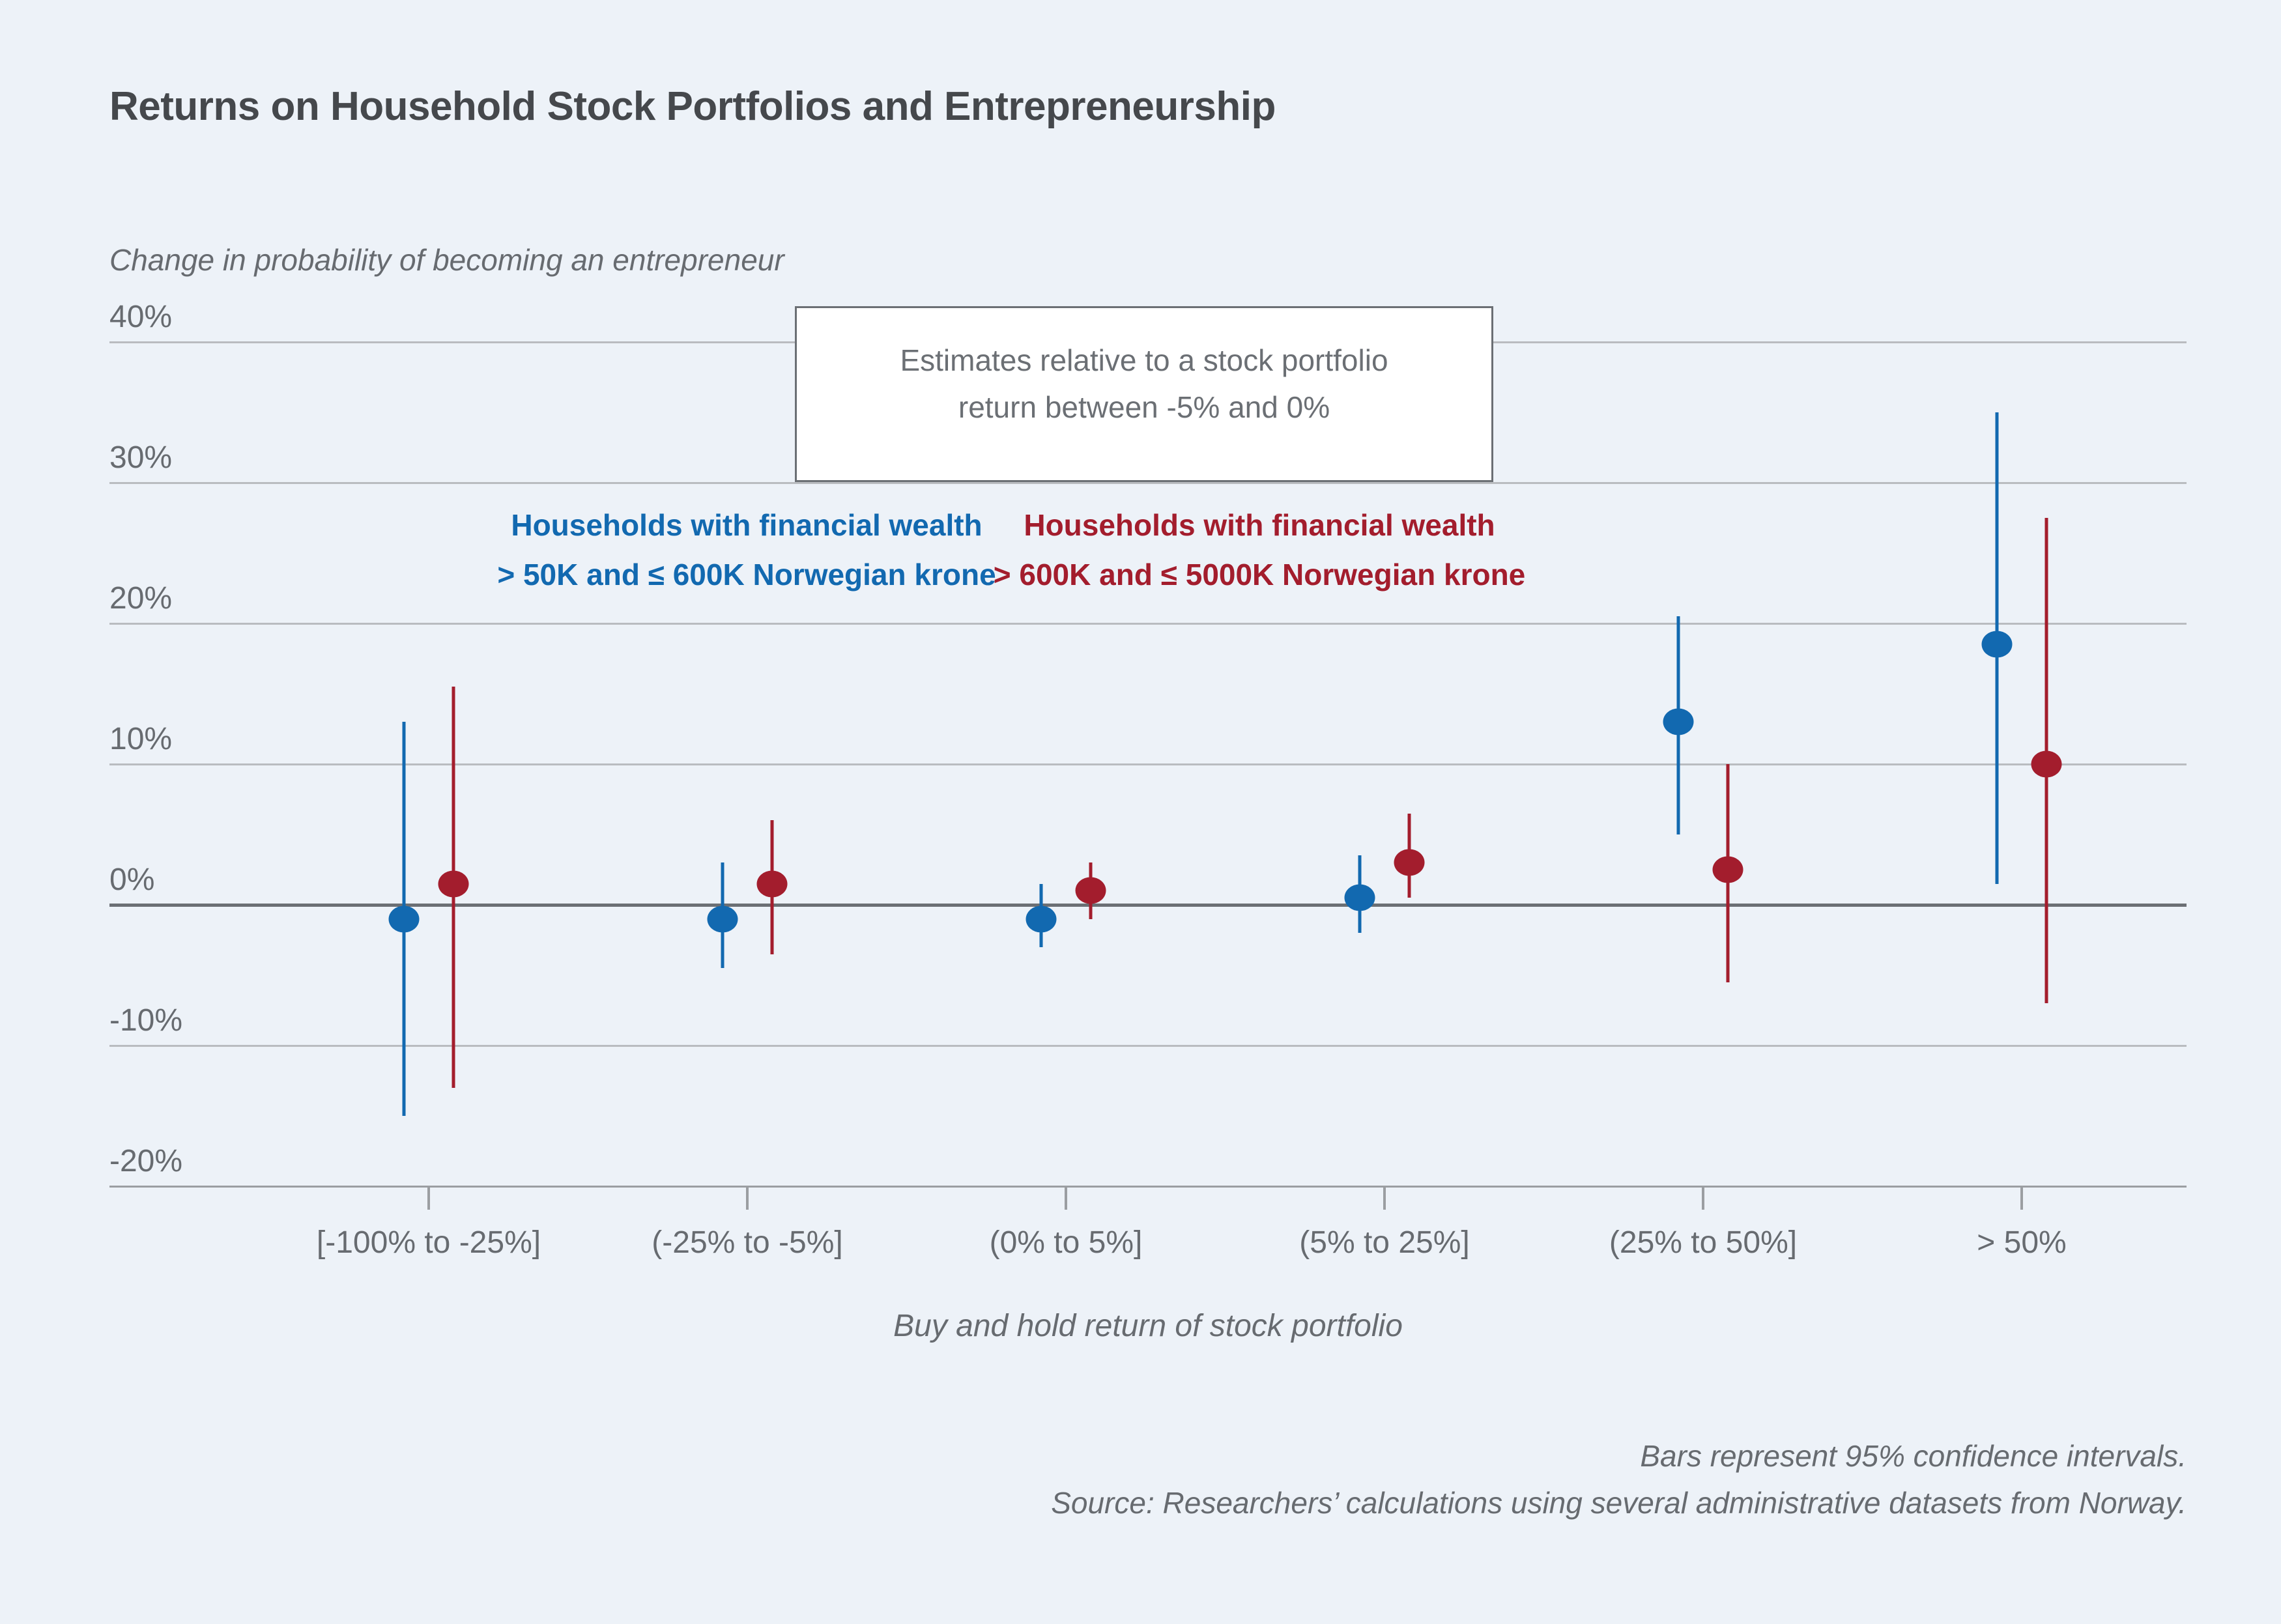 The width and height of the screenshot is (2281, 1624). Describe the element at coordinates (141, 739) in the screenshot. I see `y-tick-label: 10%` at that location.